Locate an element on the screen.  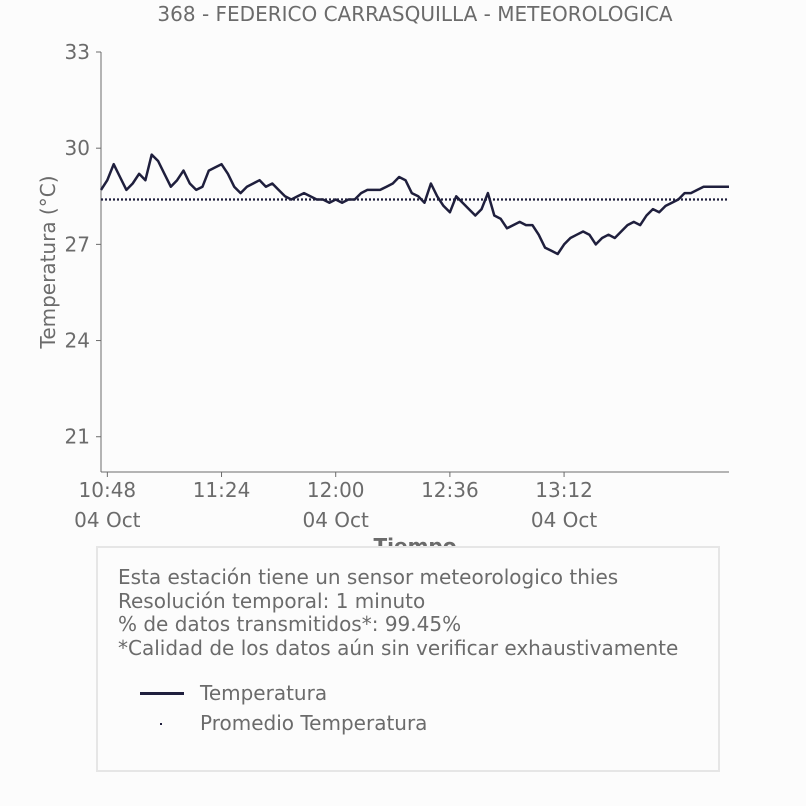
x-axis-label: Tiempo is located at coordinates (415, 540).